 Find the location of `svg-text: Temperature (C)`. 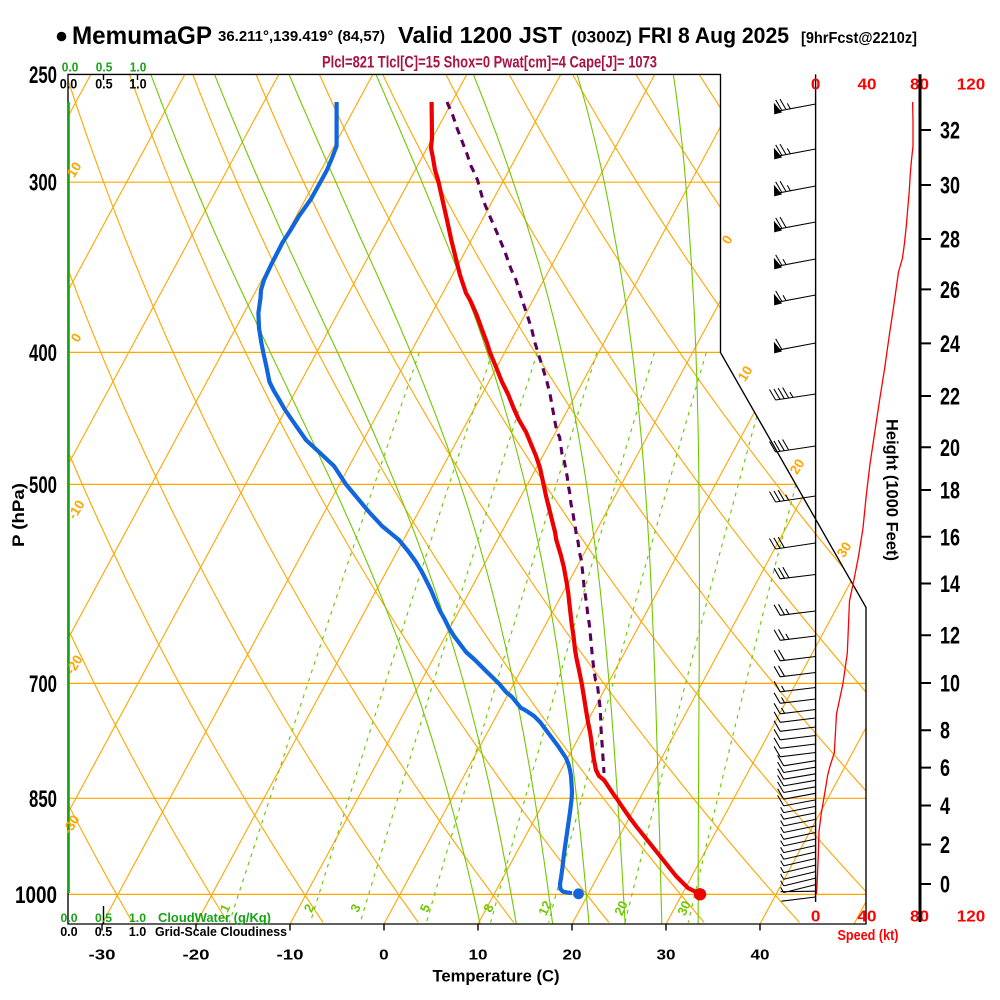

svg-text: Temperature (C) is located at coordinates (496, 976).